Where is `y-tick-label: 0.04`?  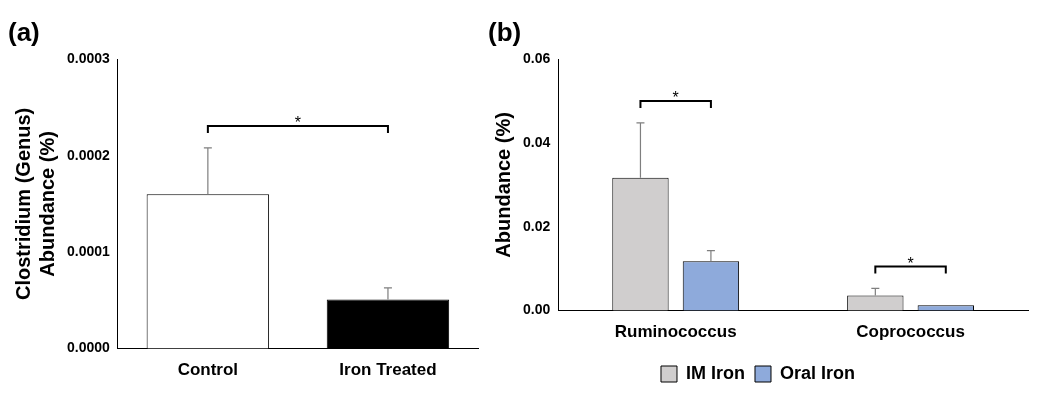
y-tick-label: 0.04 is located at coordinates (537, 141).